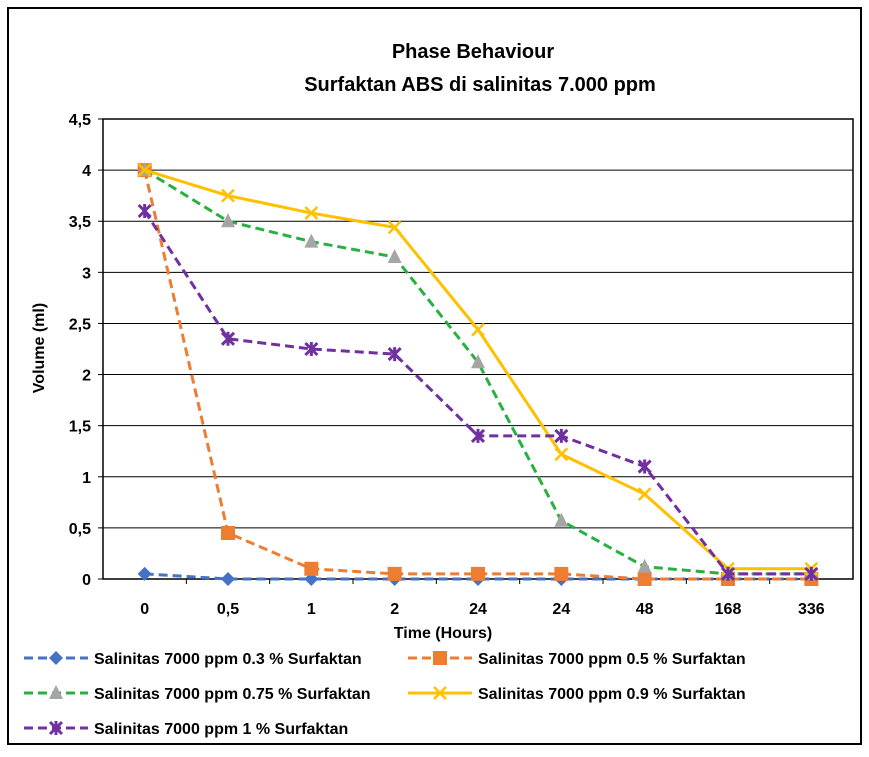 This screenshot has width=869, height=757. I want to click on legend-item: Salinitas 7000 ppm 1 % Surfaktan, so click(186, 729).